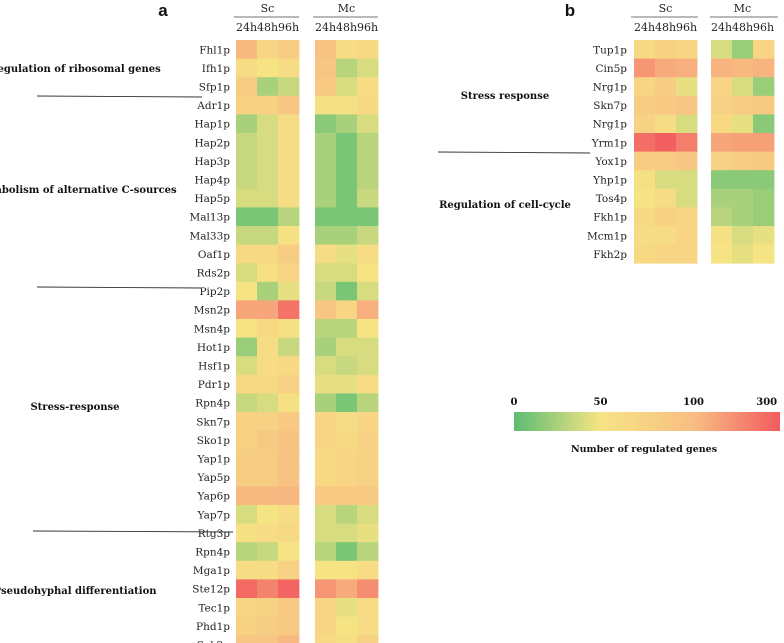 The height and width of the screenshot is (643, 784). Describe the element at coordinates (610, 218) in the screenshot. I see `row-label: Fkh1p` at that location.